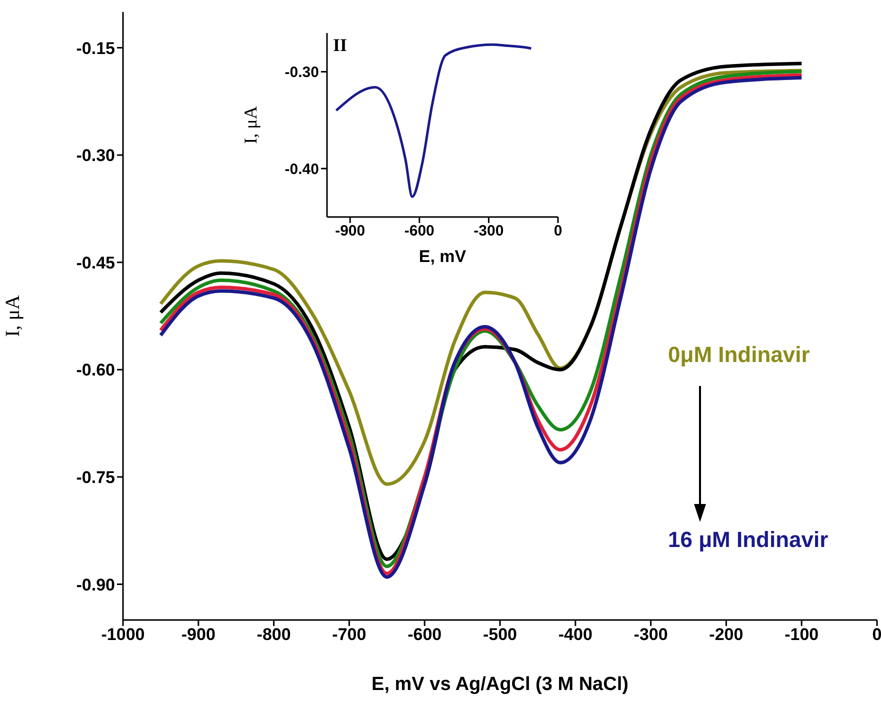 The width and height of the screenshot is (881, 704). What do you see at coordinates (123, 634) in the screenshot?
I see `x-tick-label: -1000` at bounding box center [123, 634].